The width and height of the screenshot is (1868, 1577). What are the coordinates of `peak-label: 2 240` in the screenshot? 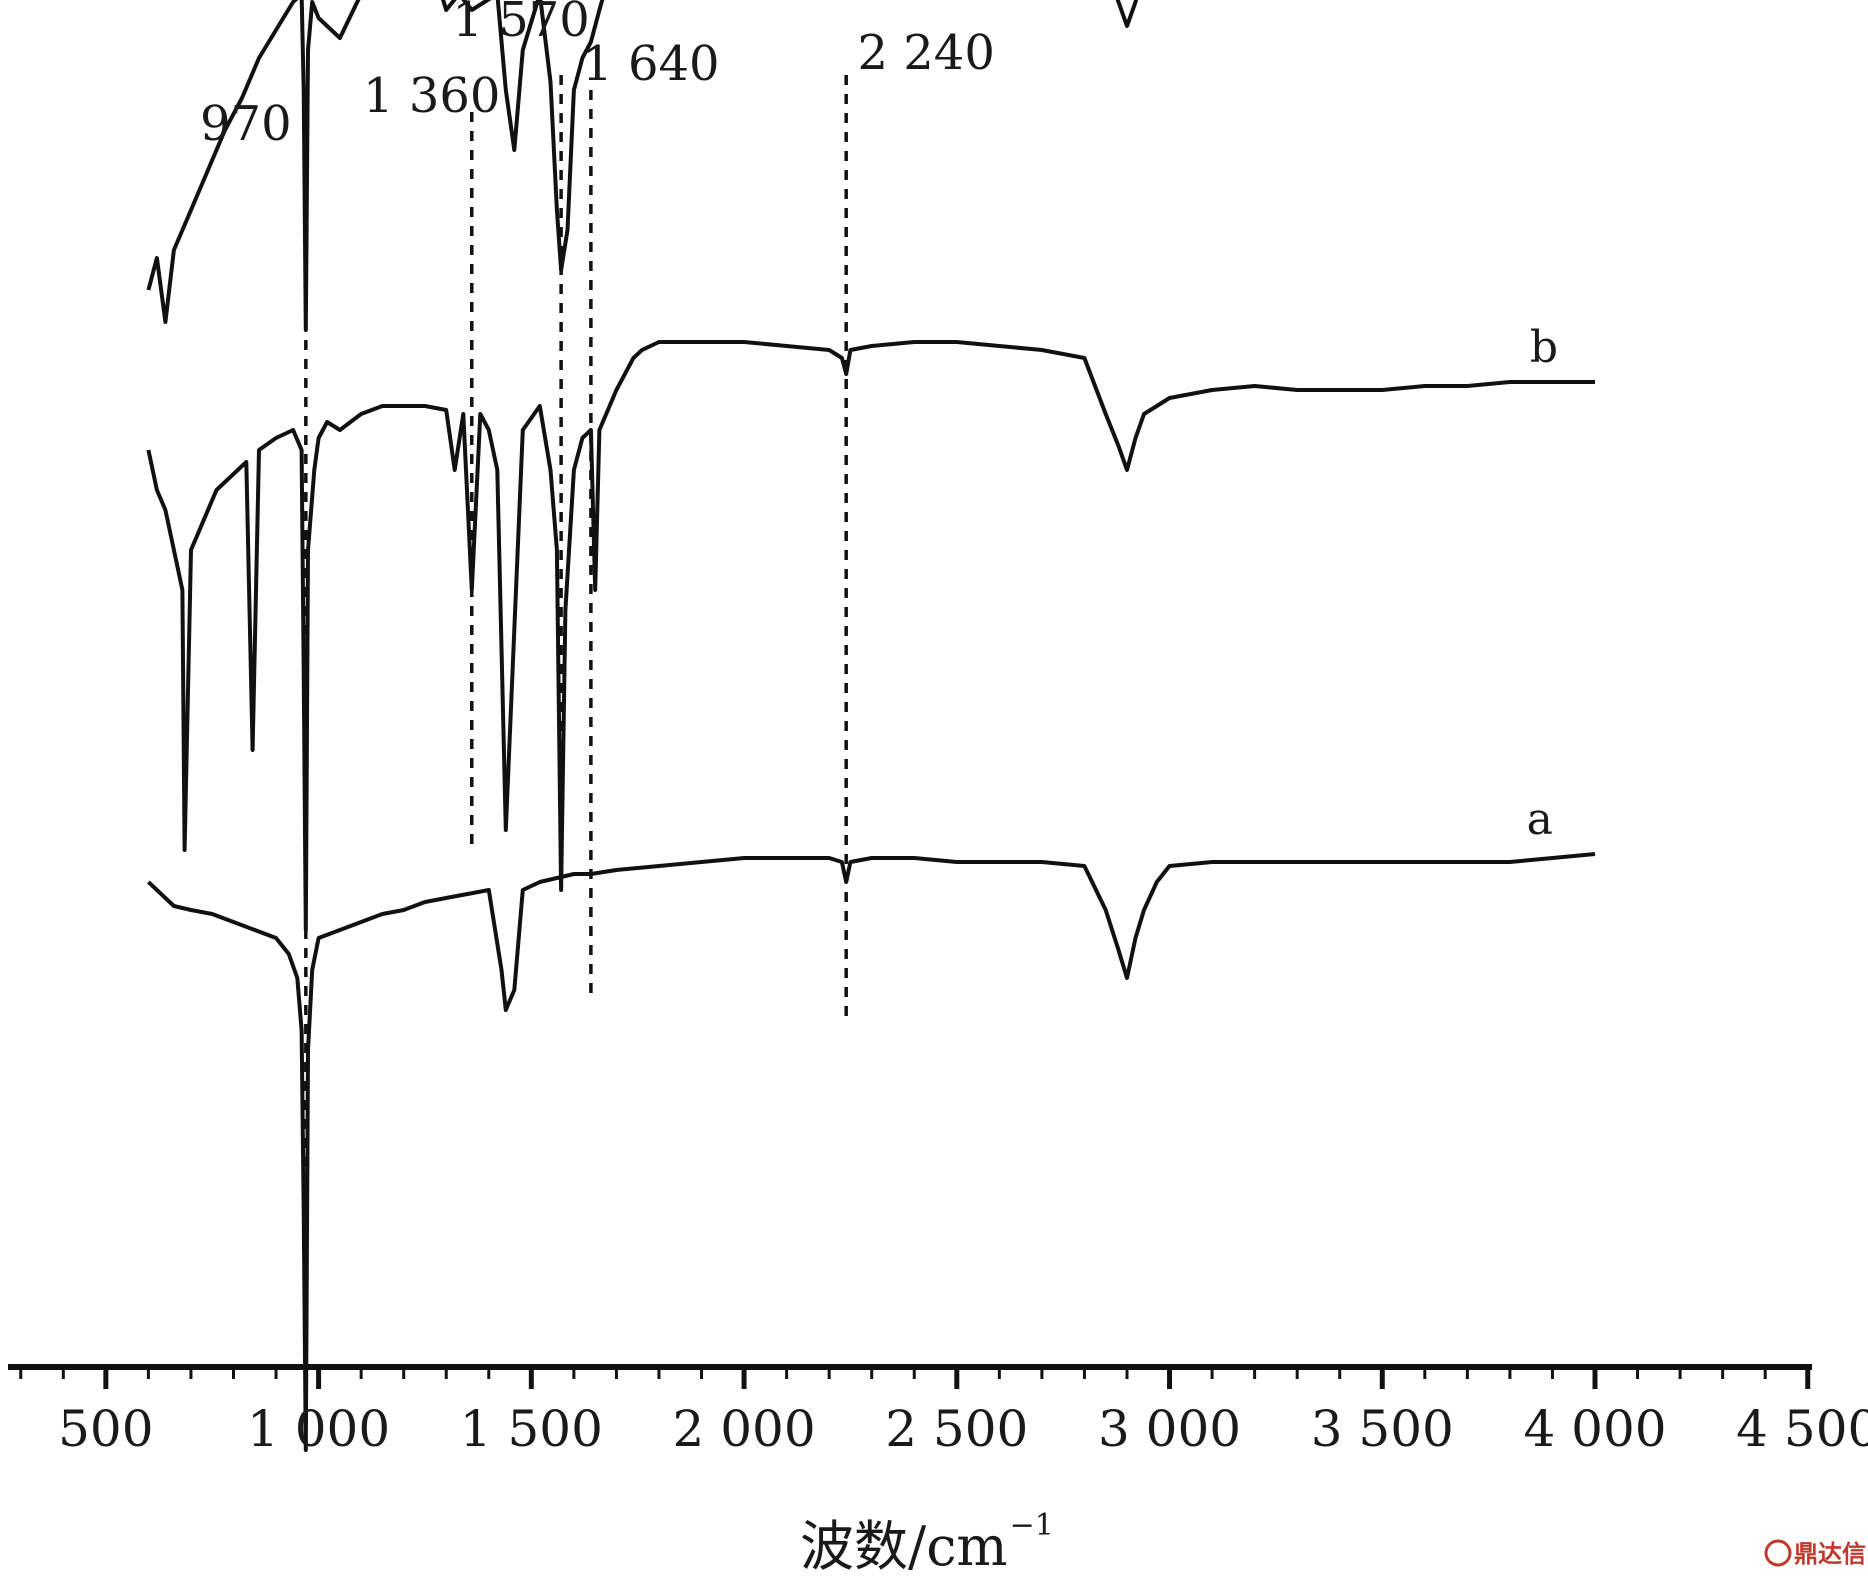 It's located at (925, 53).